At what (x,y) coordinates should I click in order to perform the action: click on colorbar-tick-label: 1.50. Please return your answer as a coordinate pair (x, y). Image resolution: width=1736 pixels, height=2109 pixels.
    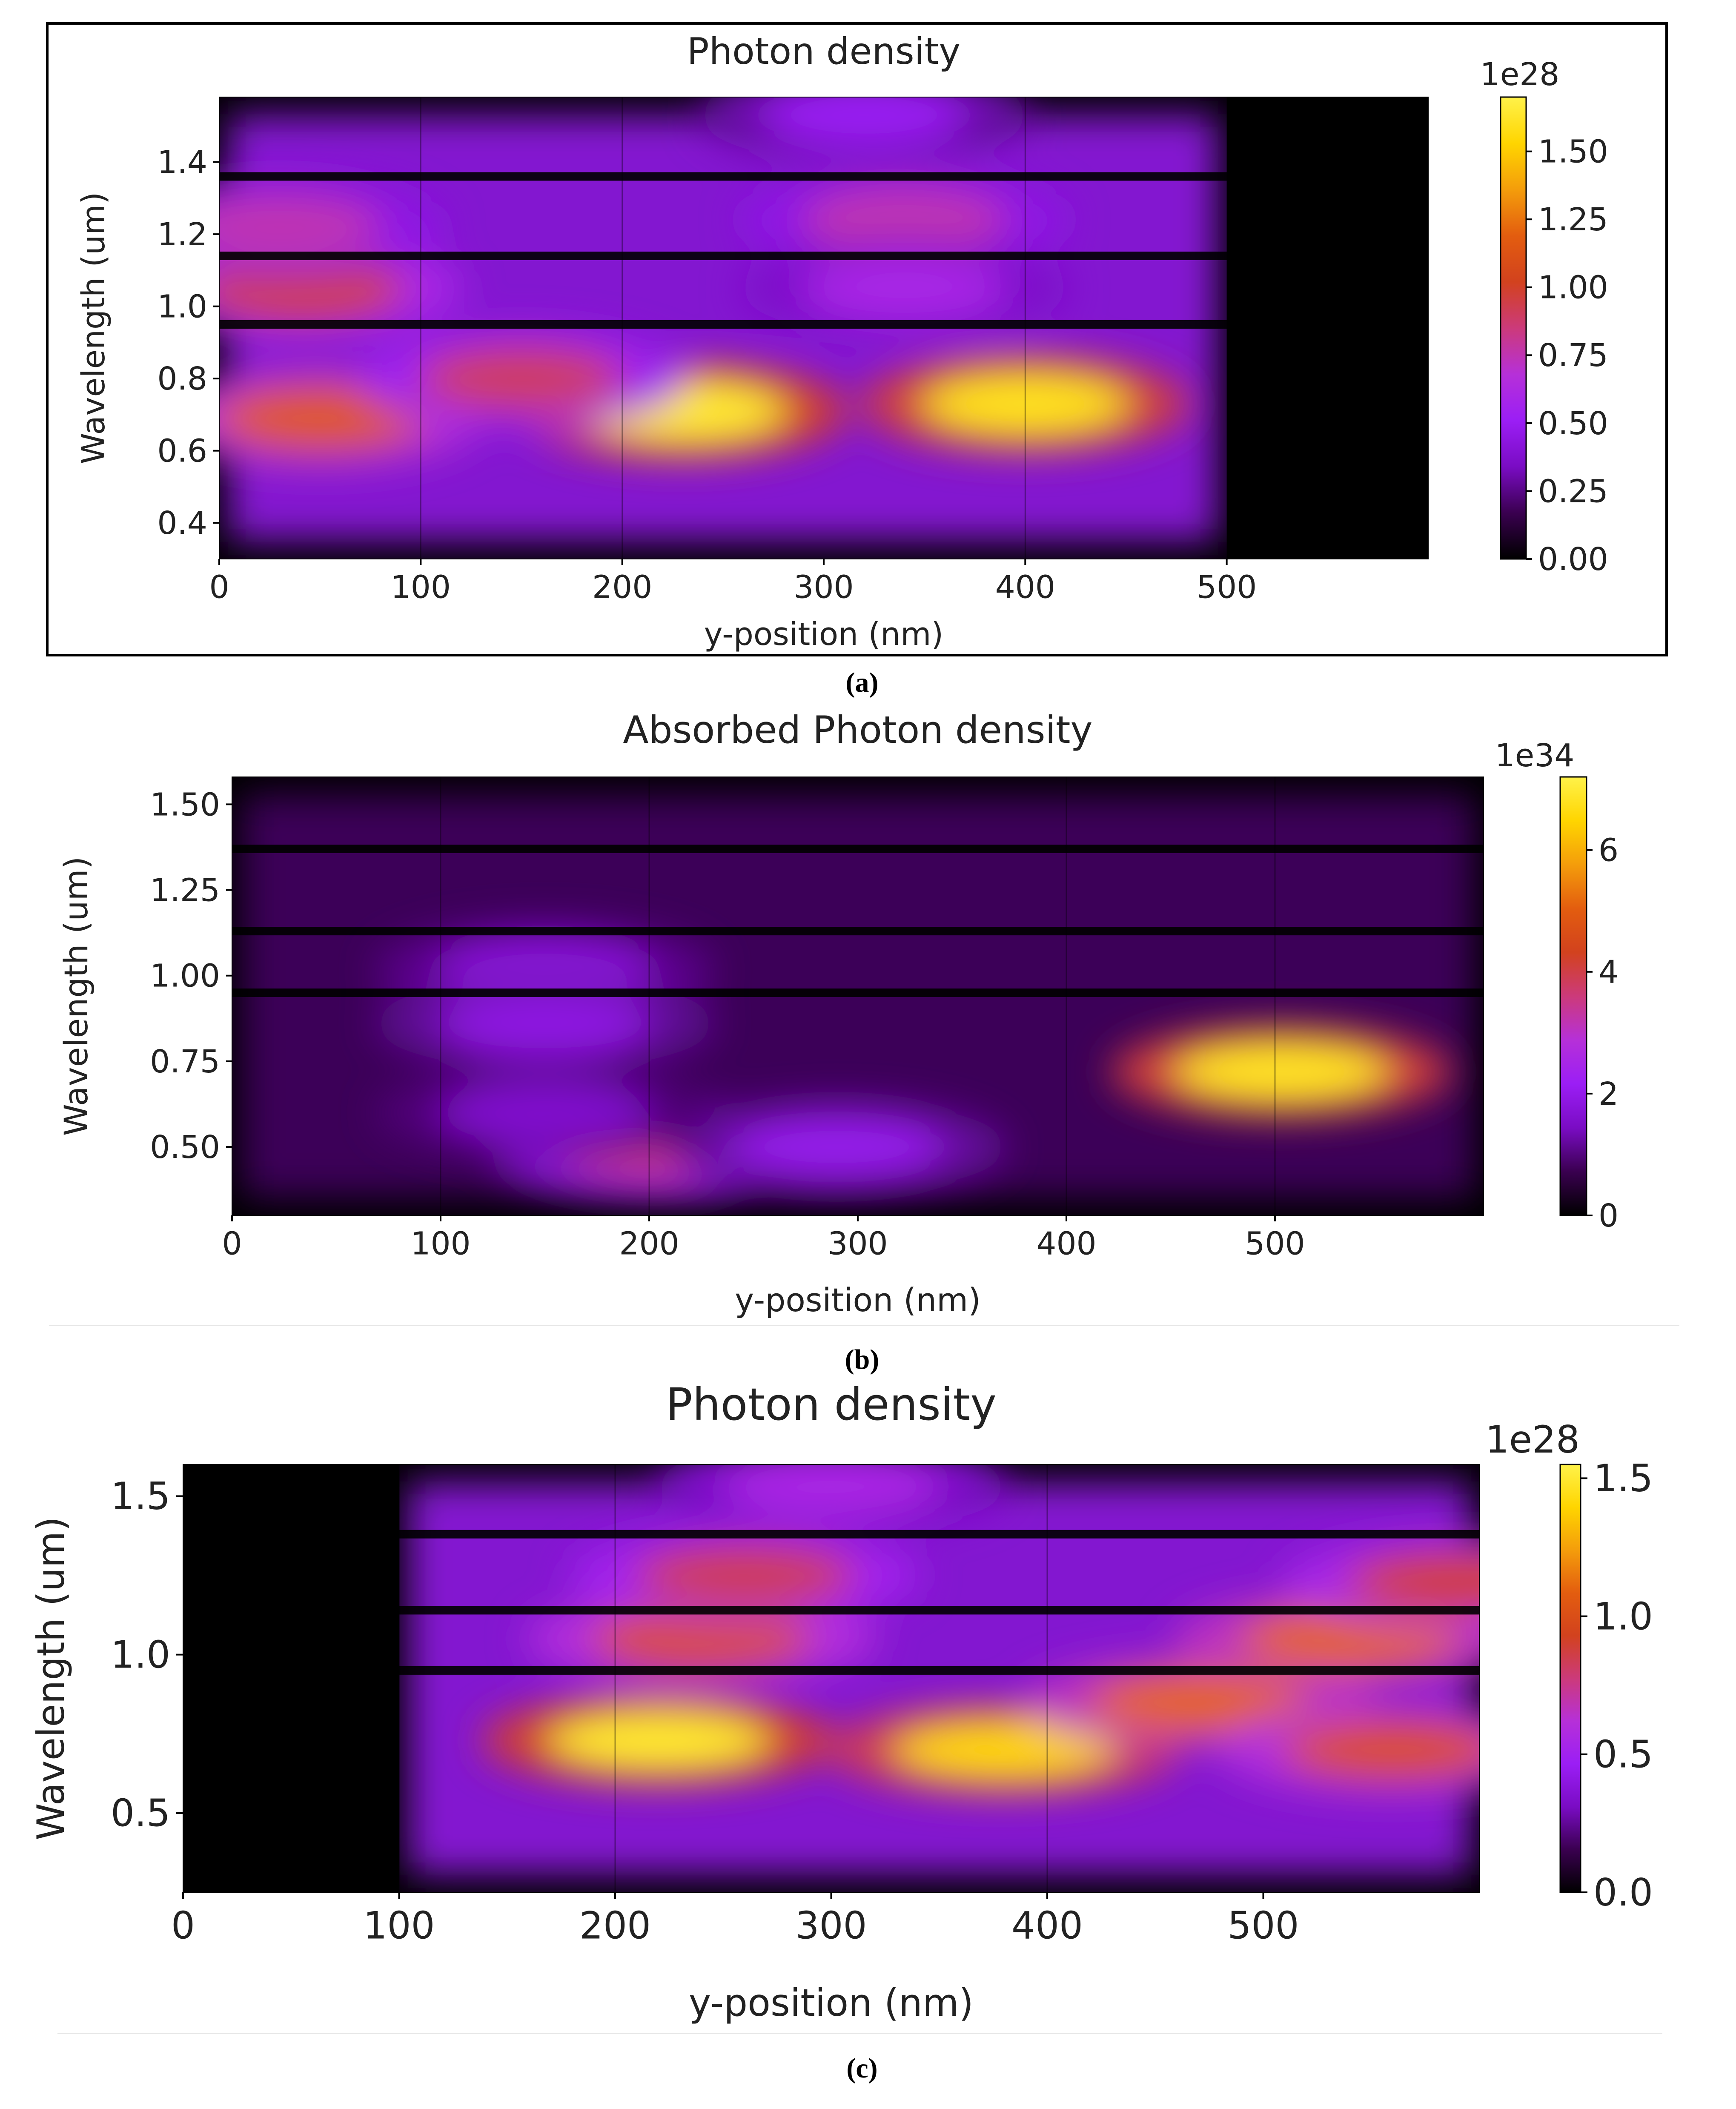
    Looking at the image, I should click on (1573, 152).